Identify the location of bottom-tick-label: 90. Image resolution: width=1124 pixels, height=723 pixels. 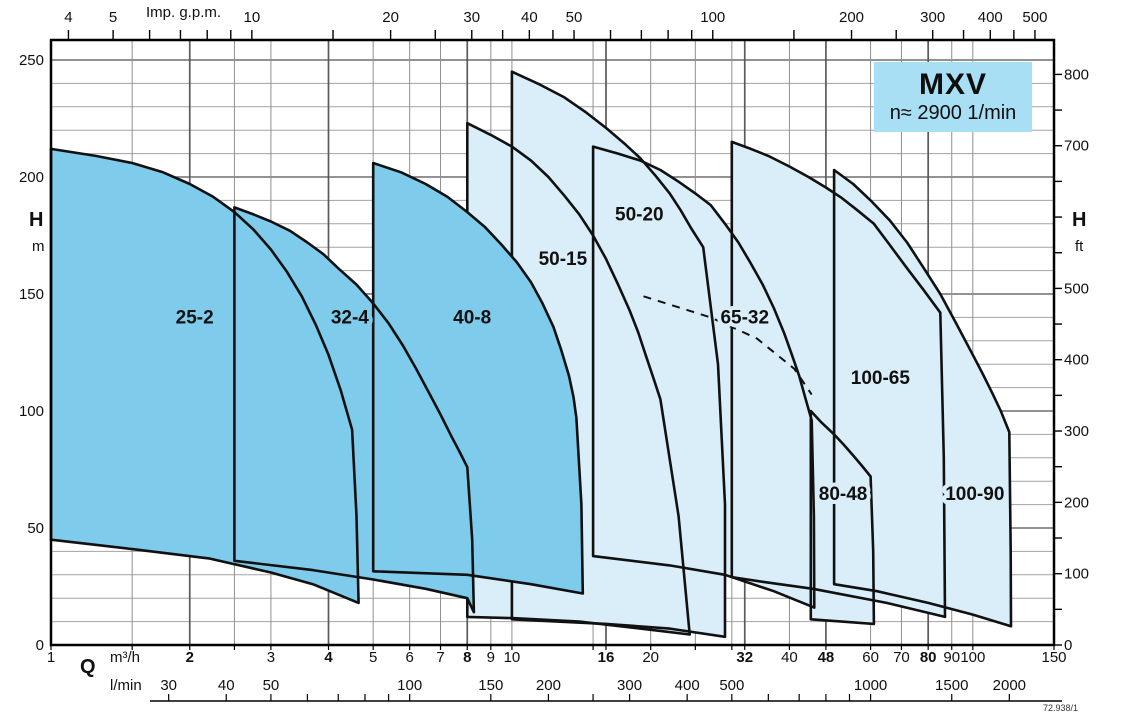
(951, 657).